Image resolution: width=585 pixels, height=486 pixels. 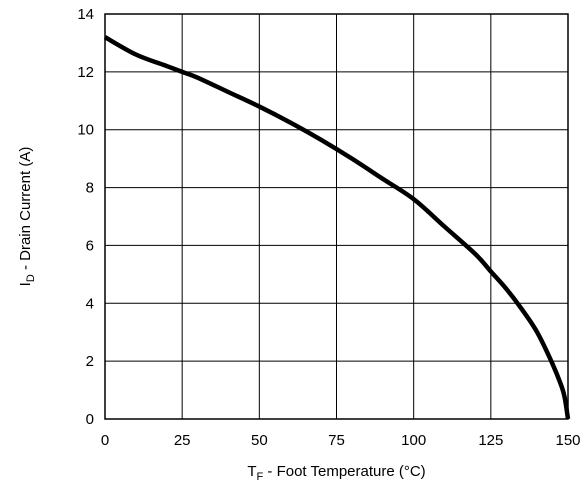 What do you see at coordinates (105, 440) in the screenshot?
I see `x-tick-label: 0` at bounding box center [105, 440].